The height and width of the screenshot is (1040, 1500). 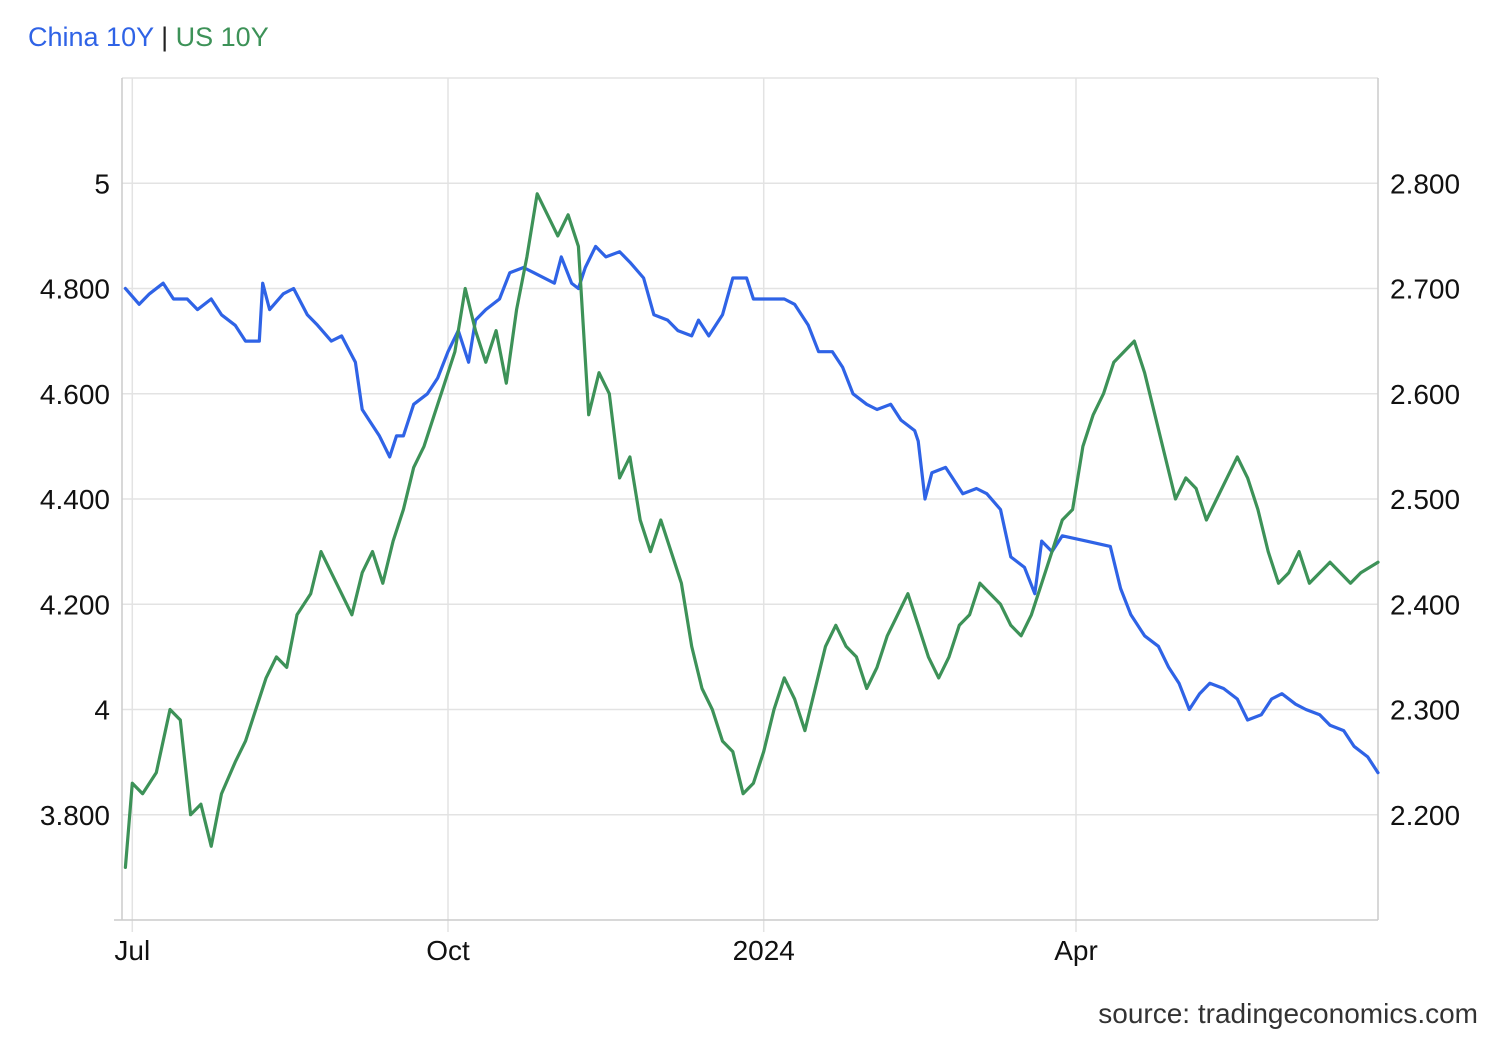 I want to click on y-right-tick-label: 2.800, so click(x=1425, y=183).